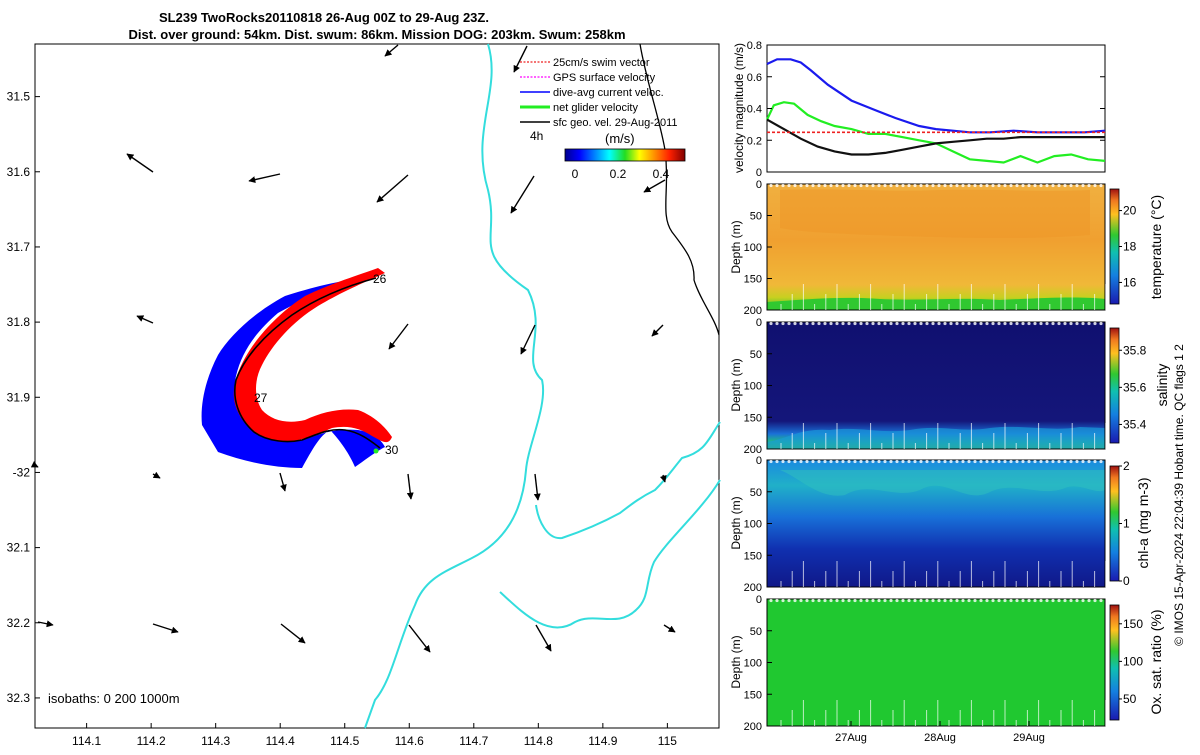 This screenshot has width=1200, height=755. Describe the element at coordinates (759, 323) in the screenshot. I see `salinity-depth-tick-label: 0` at that location.